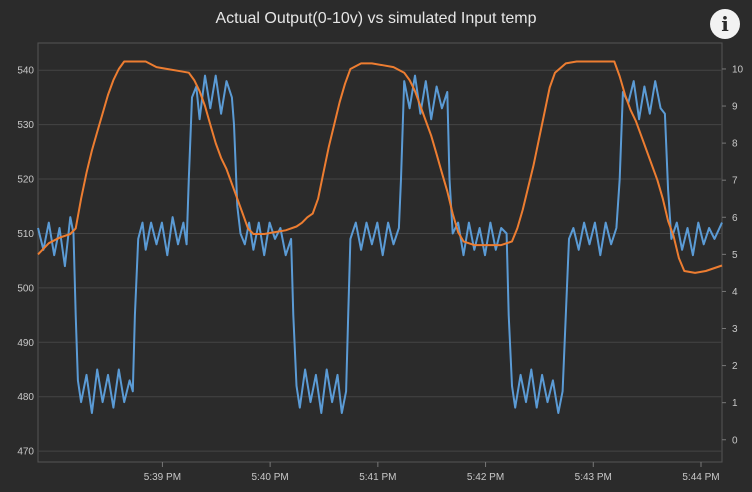 Image resolution: width=752 pixels, height=492 pixels. What do you see at coordinates (735, 366) in the screenshot?
I see `y-right-tick-label: 2` at bounding box center [735, 366].